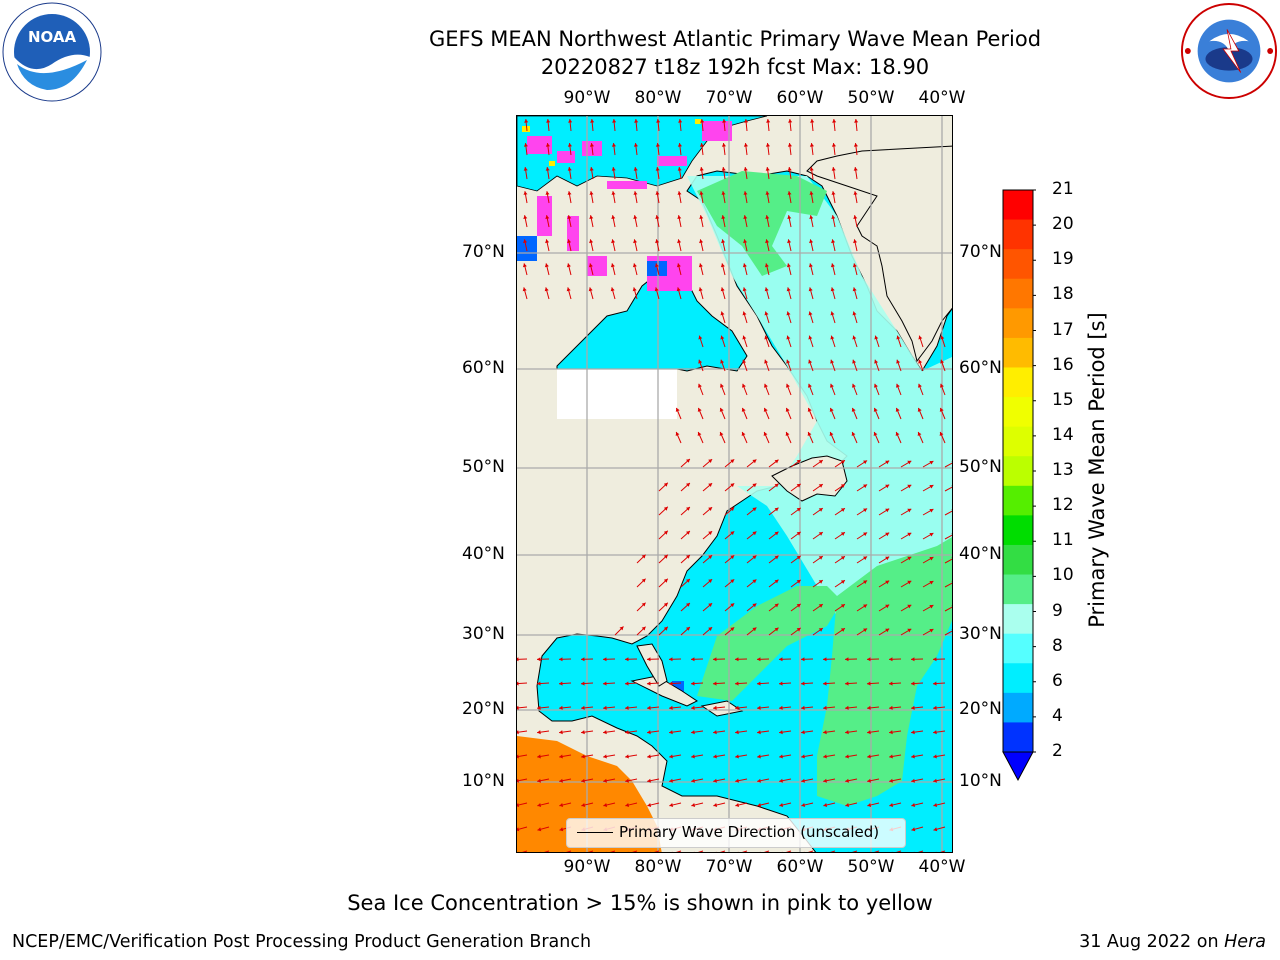 The width and height of the screenshot is (1280, 960). What do you see at coordinates (1063, 329) in the screenshot?
I see `colorbar-tick-label: 17` at bounding box center [1063, 329].